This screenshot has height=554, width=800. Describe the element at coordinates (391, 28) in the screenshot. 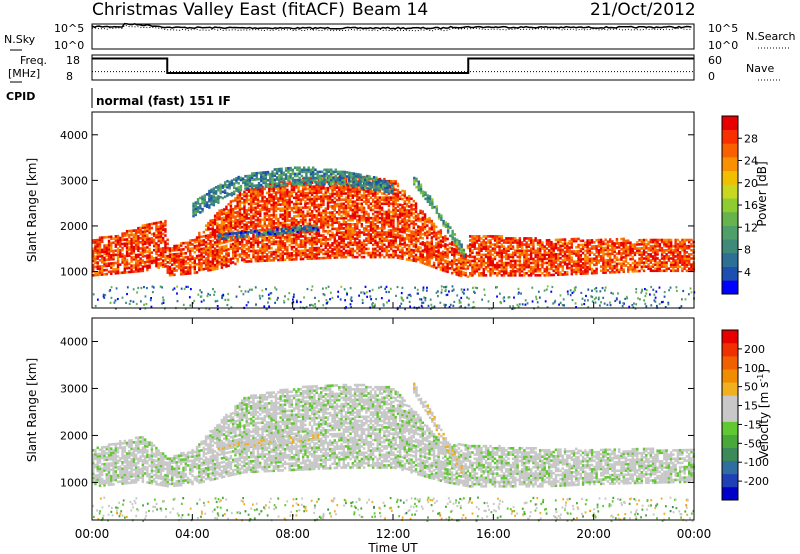

I see `nsearch-series-line` at that location.